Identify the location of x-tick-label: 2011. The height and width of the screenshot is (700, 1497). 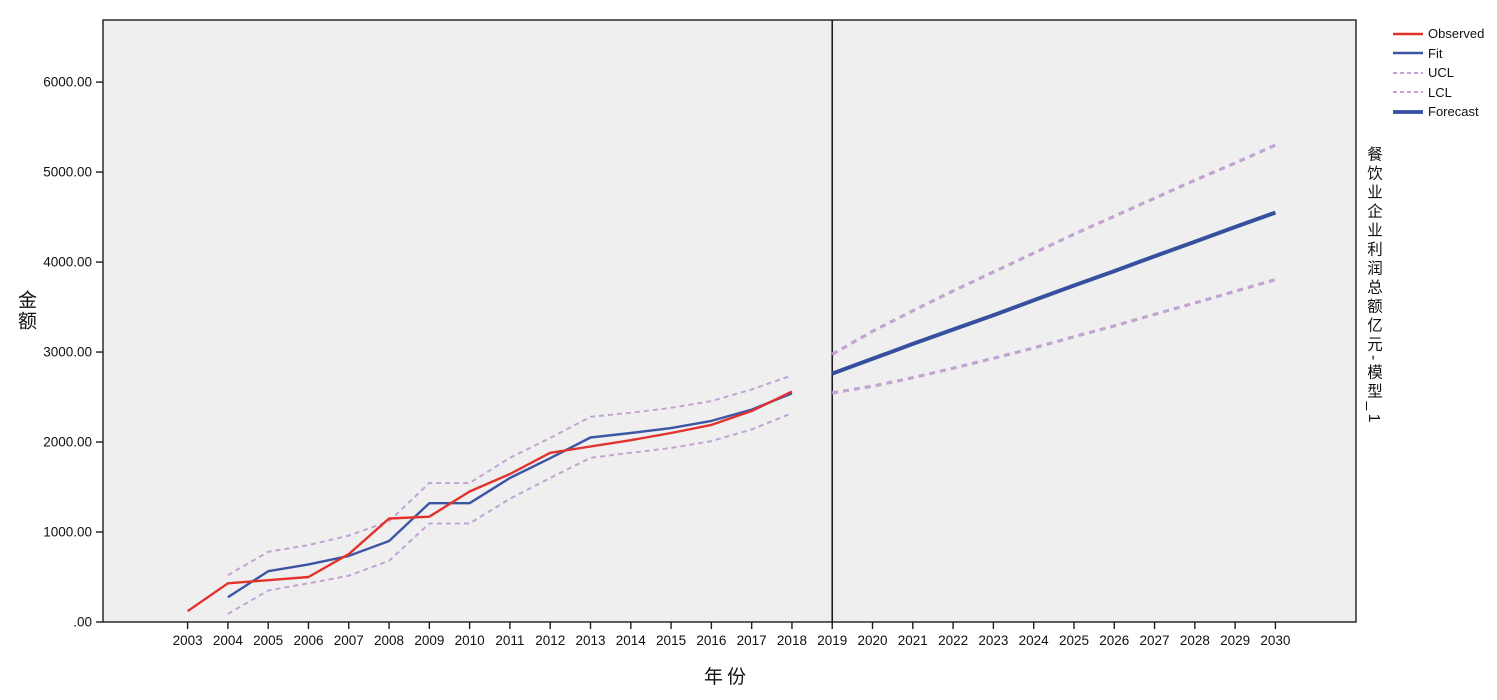
(509, 640).